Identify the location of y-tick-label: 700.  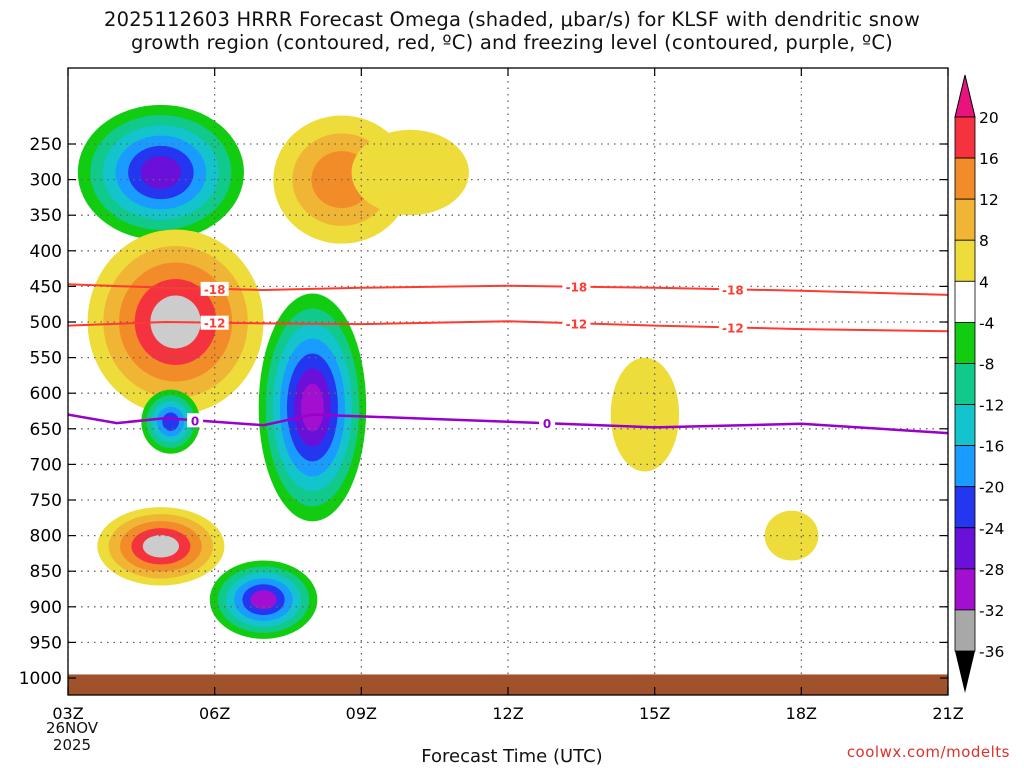
(46, 465).